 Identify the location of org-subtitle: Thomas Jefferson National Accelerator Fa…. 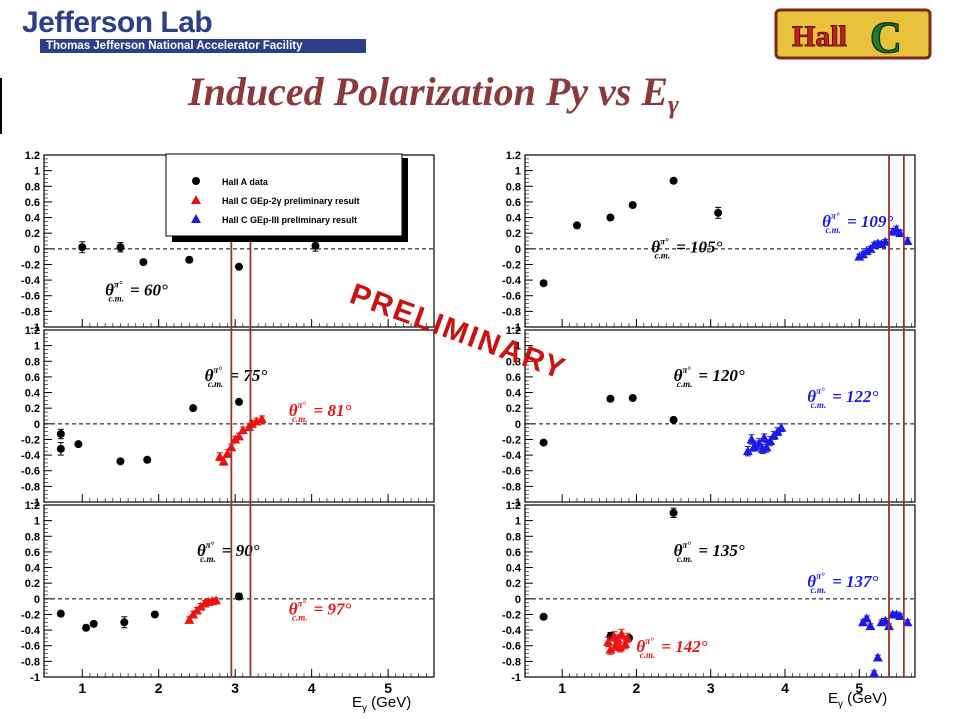
(203, 46).